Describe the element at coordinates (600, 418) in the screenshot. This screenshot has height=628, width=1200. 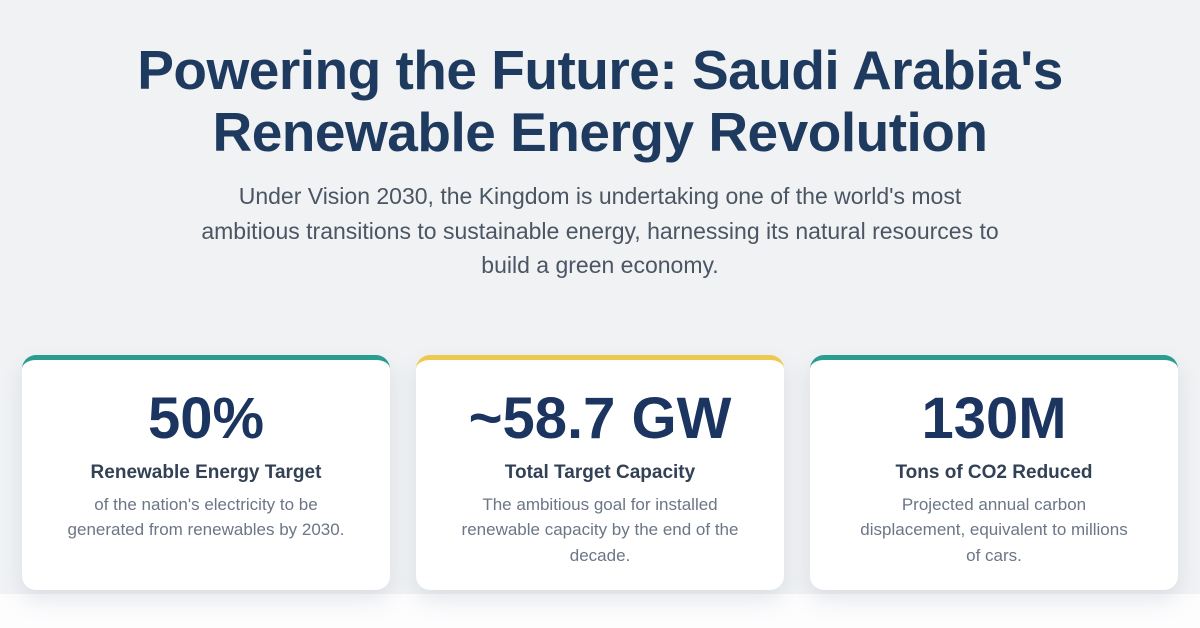
I see `stat-value: ~58.7 GW` at that location.